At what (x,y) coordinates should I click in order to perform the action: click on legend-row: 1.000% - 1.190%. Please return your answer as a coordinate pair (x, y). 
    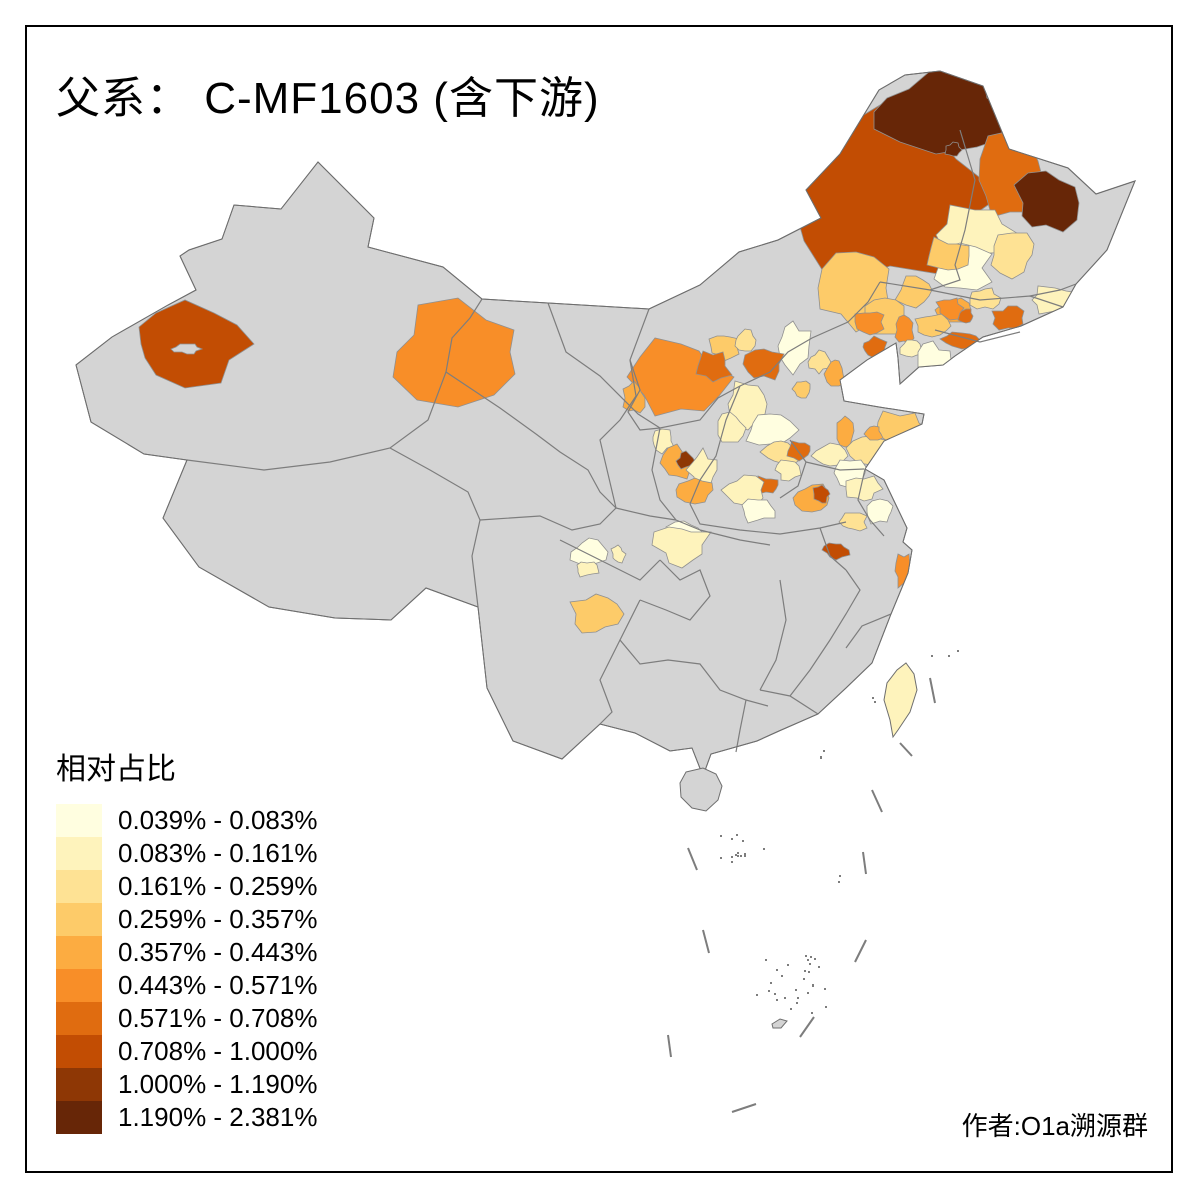
    Looking at the image, I should click on (186, 1084).